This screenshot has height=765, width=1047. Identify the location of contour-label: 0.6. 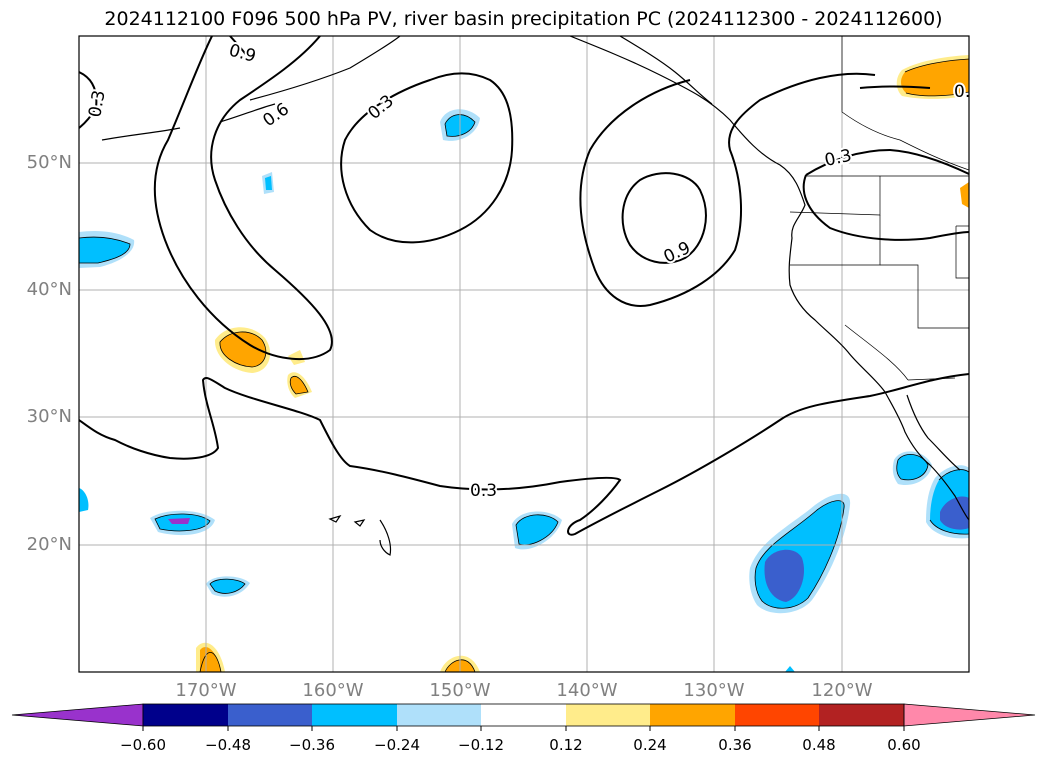
(276, 115).